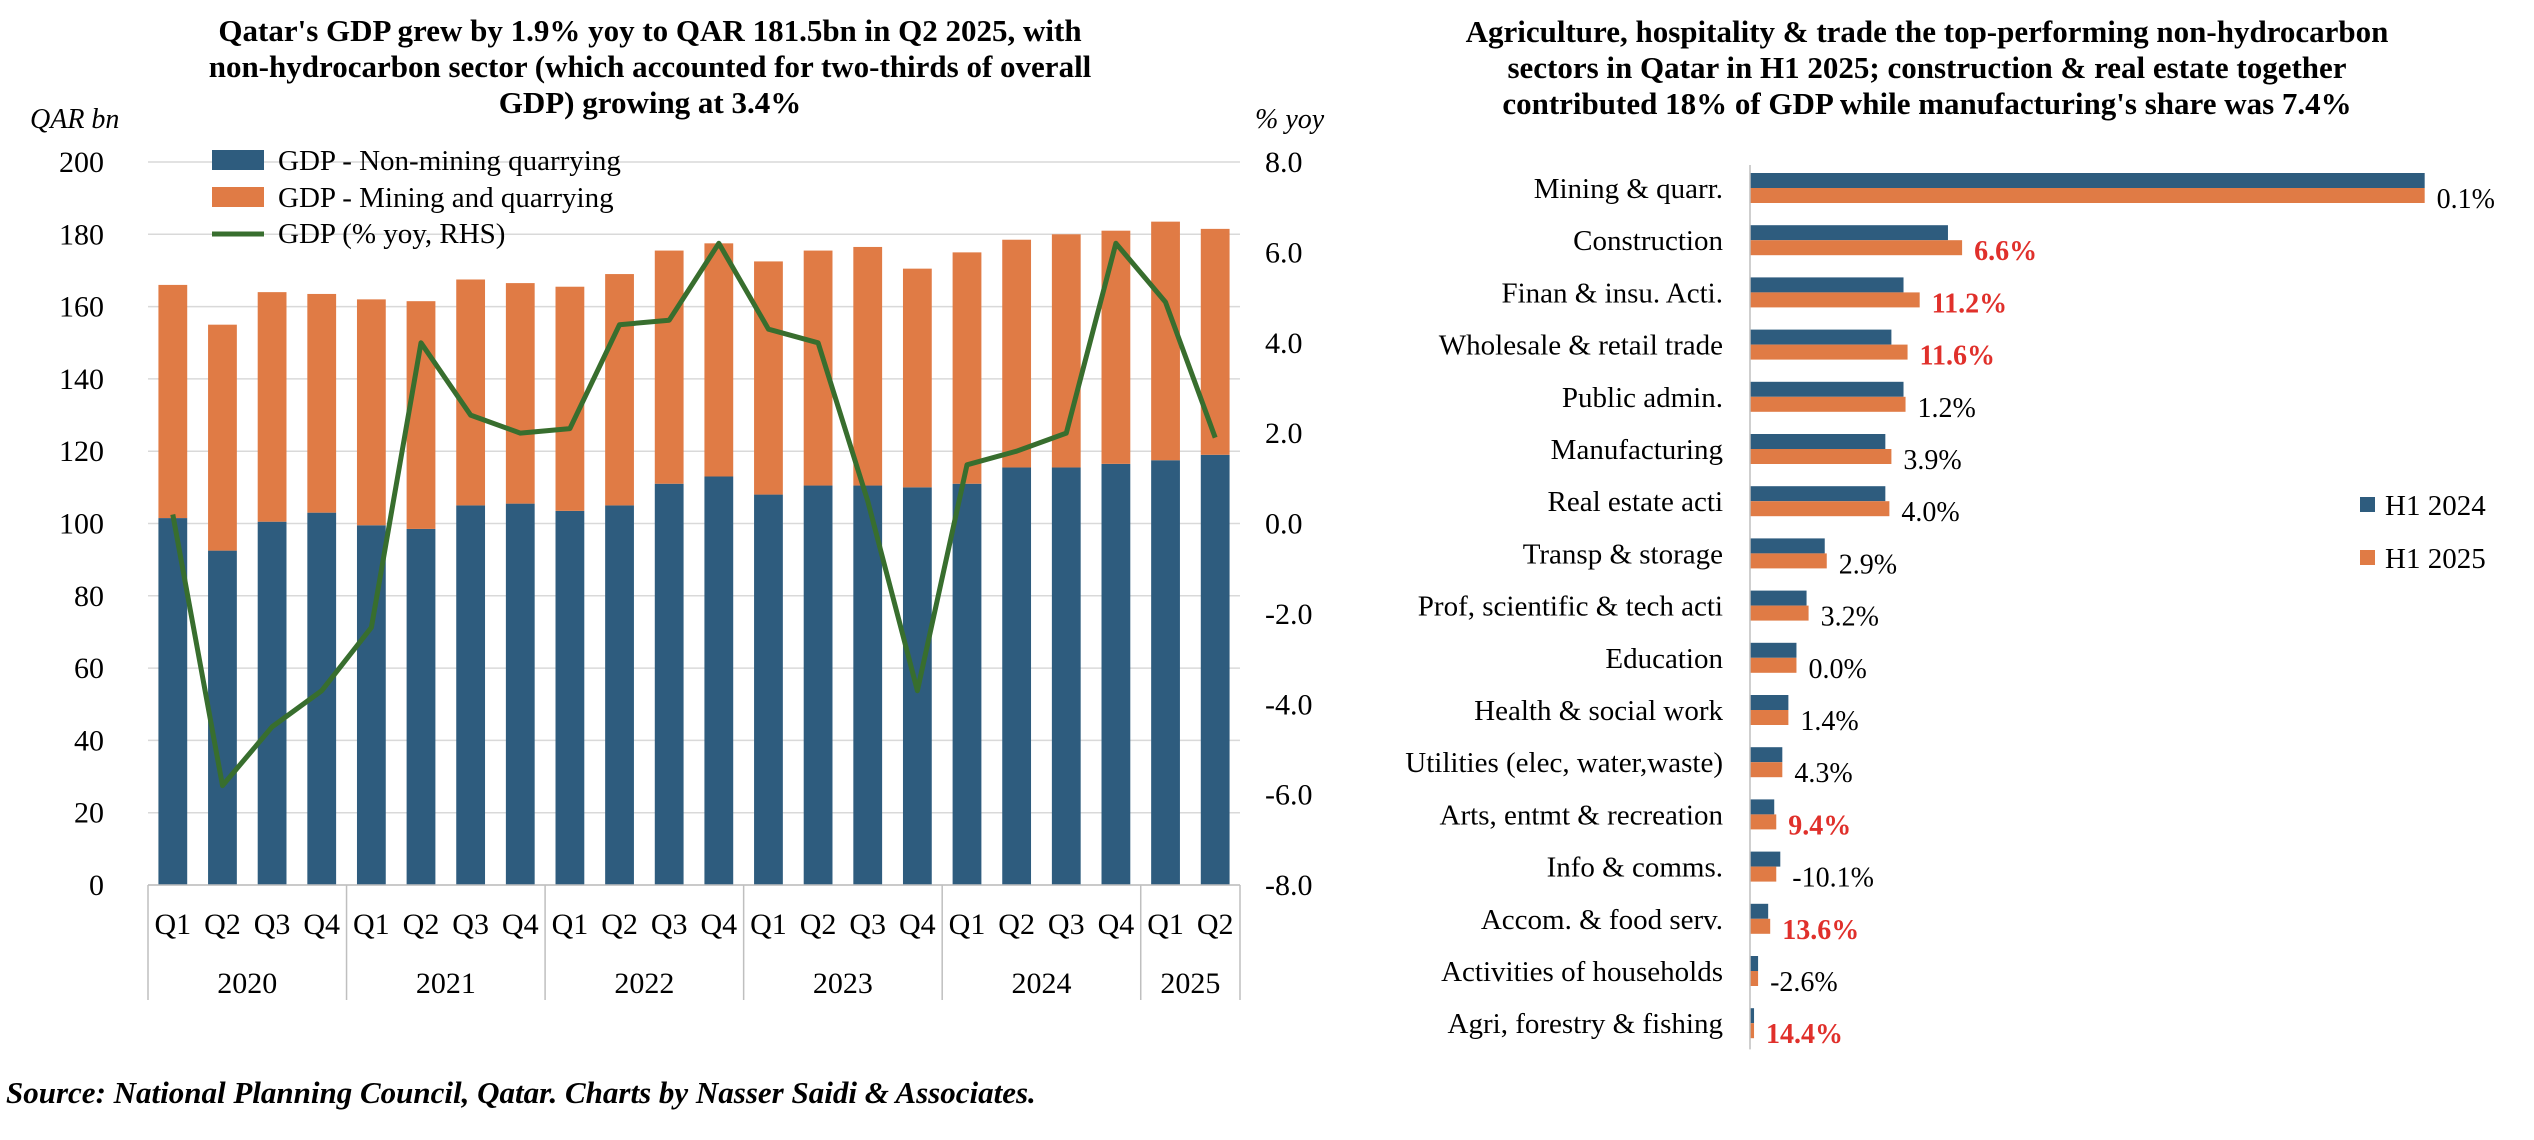  What do you see at coordinates (1190, 983) in the screenshot?
I see `year-label: 2025` at bounding box center [1190, 983].